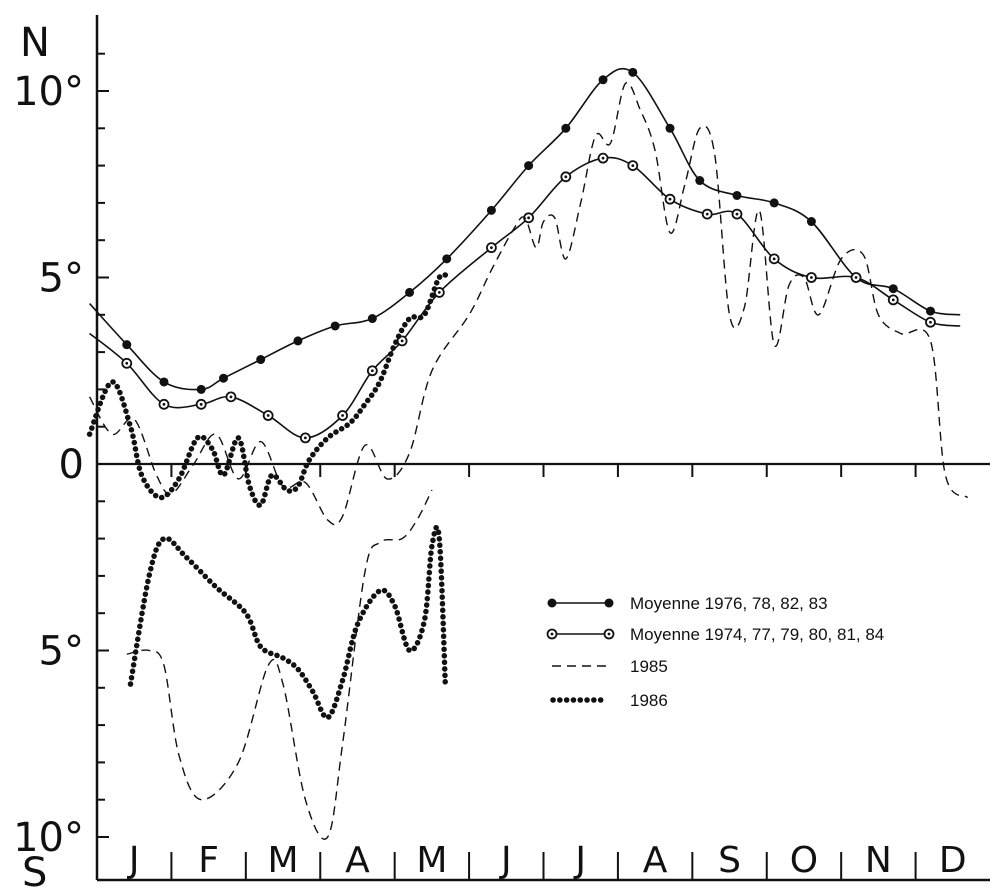 The height and width of the screenshot is (894, 993). I want to click on month-label: N, so click(878, 860).